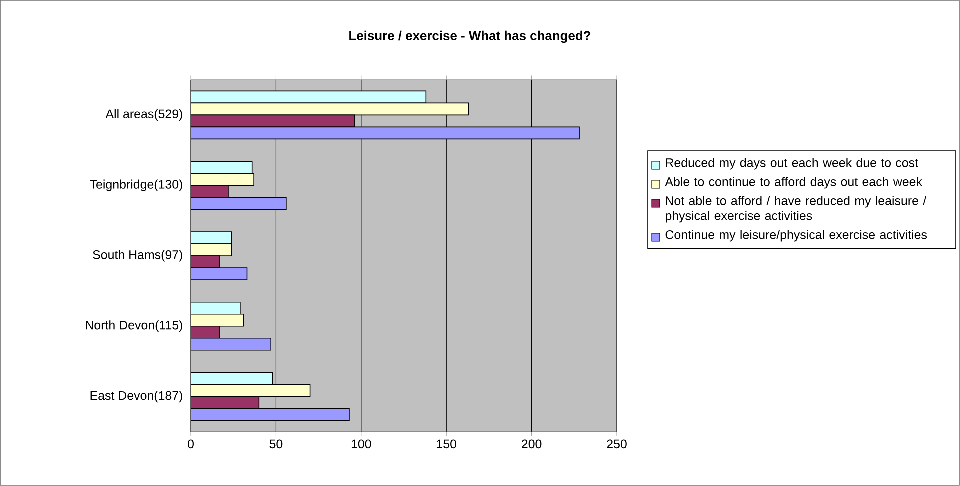 The width and height of the screenshot is (960, 486). I want to click on chart-title: Leisure / exercise - What has changed?, so click(470, 37).